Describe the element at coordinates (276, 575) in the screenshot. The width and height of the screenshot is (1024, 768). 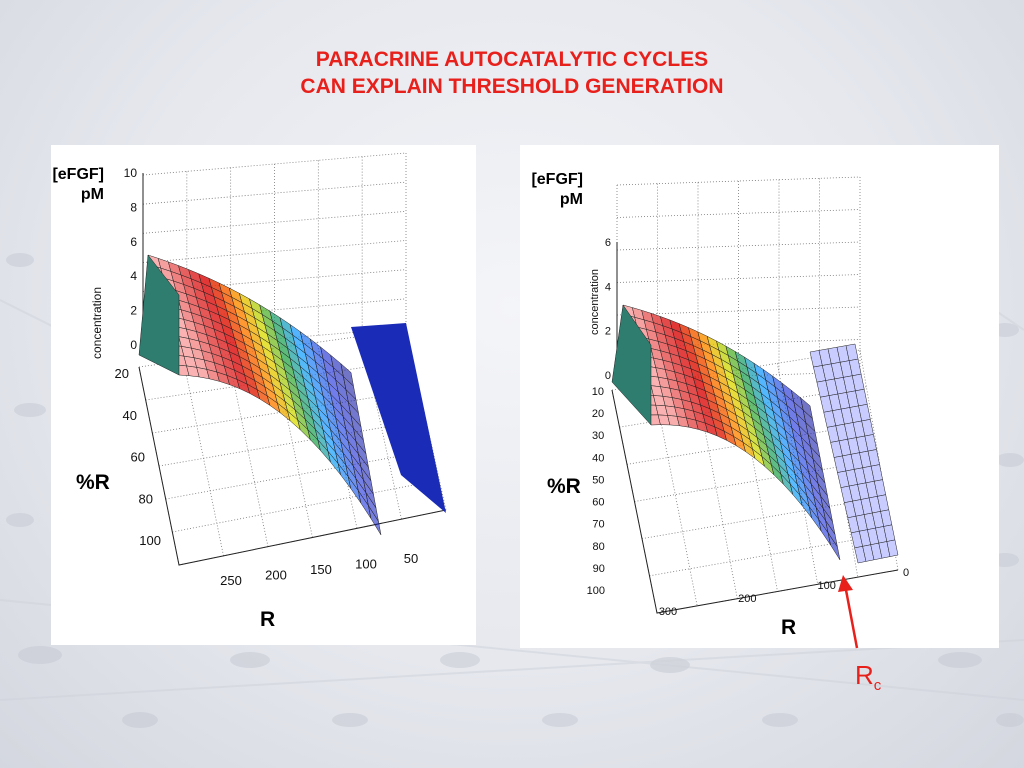
I see `left-xtick-label: 200` at that location.